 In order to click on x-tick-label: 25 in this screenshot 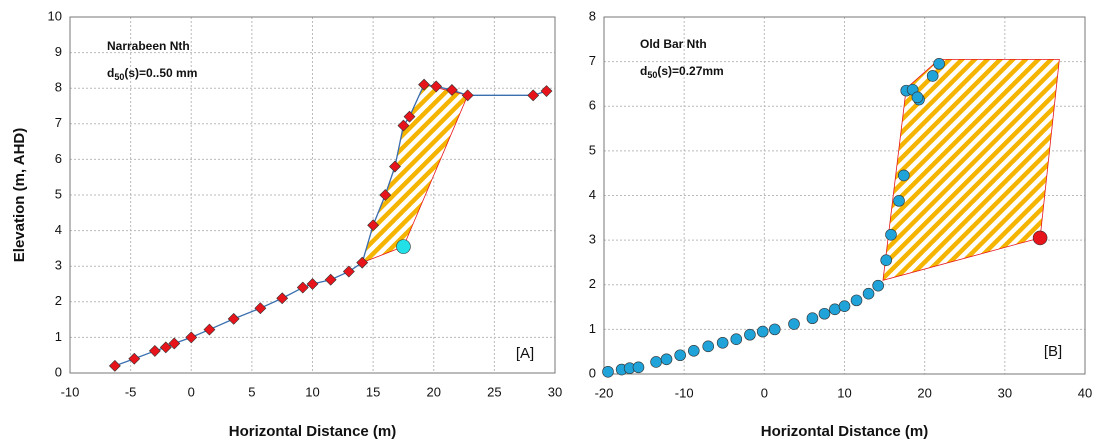, I will do `click(494, 391)`.